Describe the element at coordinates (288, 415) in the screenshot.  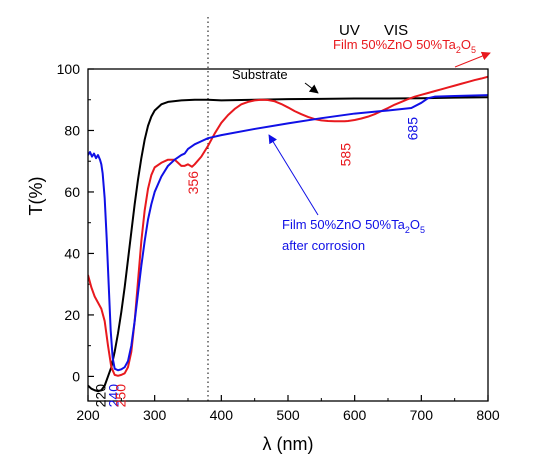
I see `x-tick-label: 500` at that location.